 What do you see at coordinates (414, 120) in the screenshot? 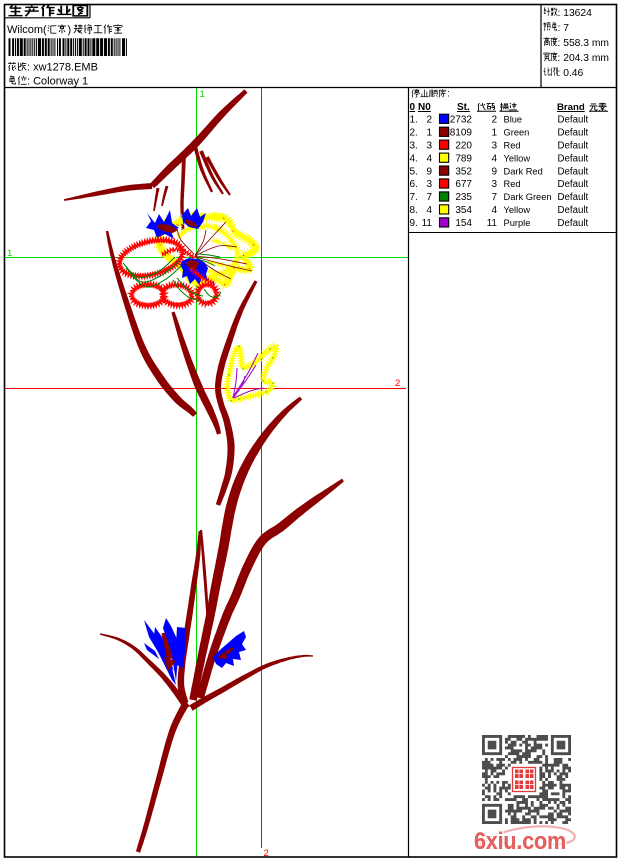
I see `svg-text: 1.` at bounding box center [414, 120].